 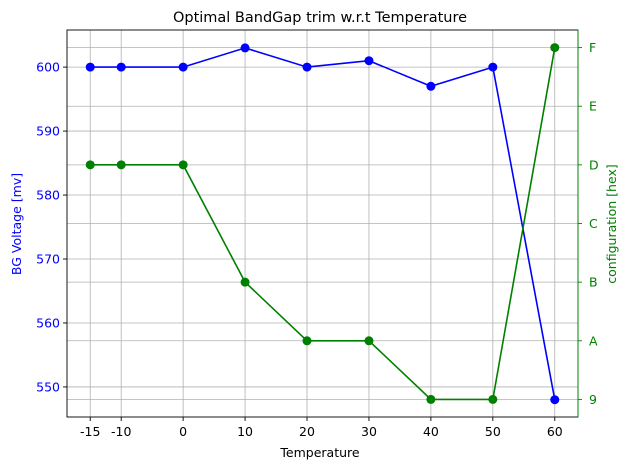 I want to click on x-tick-label: 10, so click(x=245, y=431).